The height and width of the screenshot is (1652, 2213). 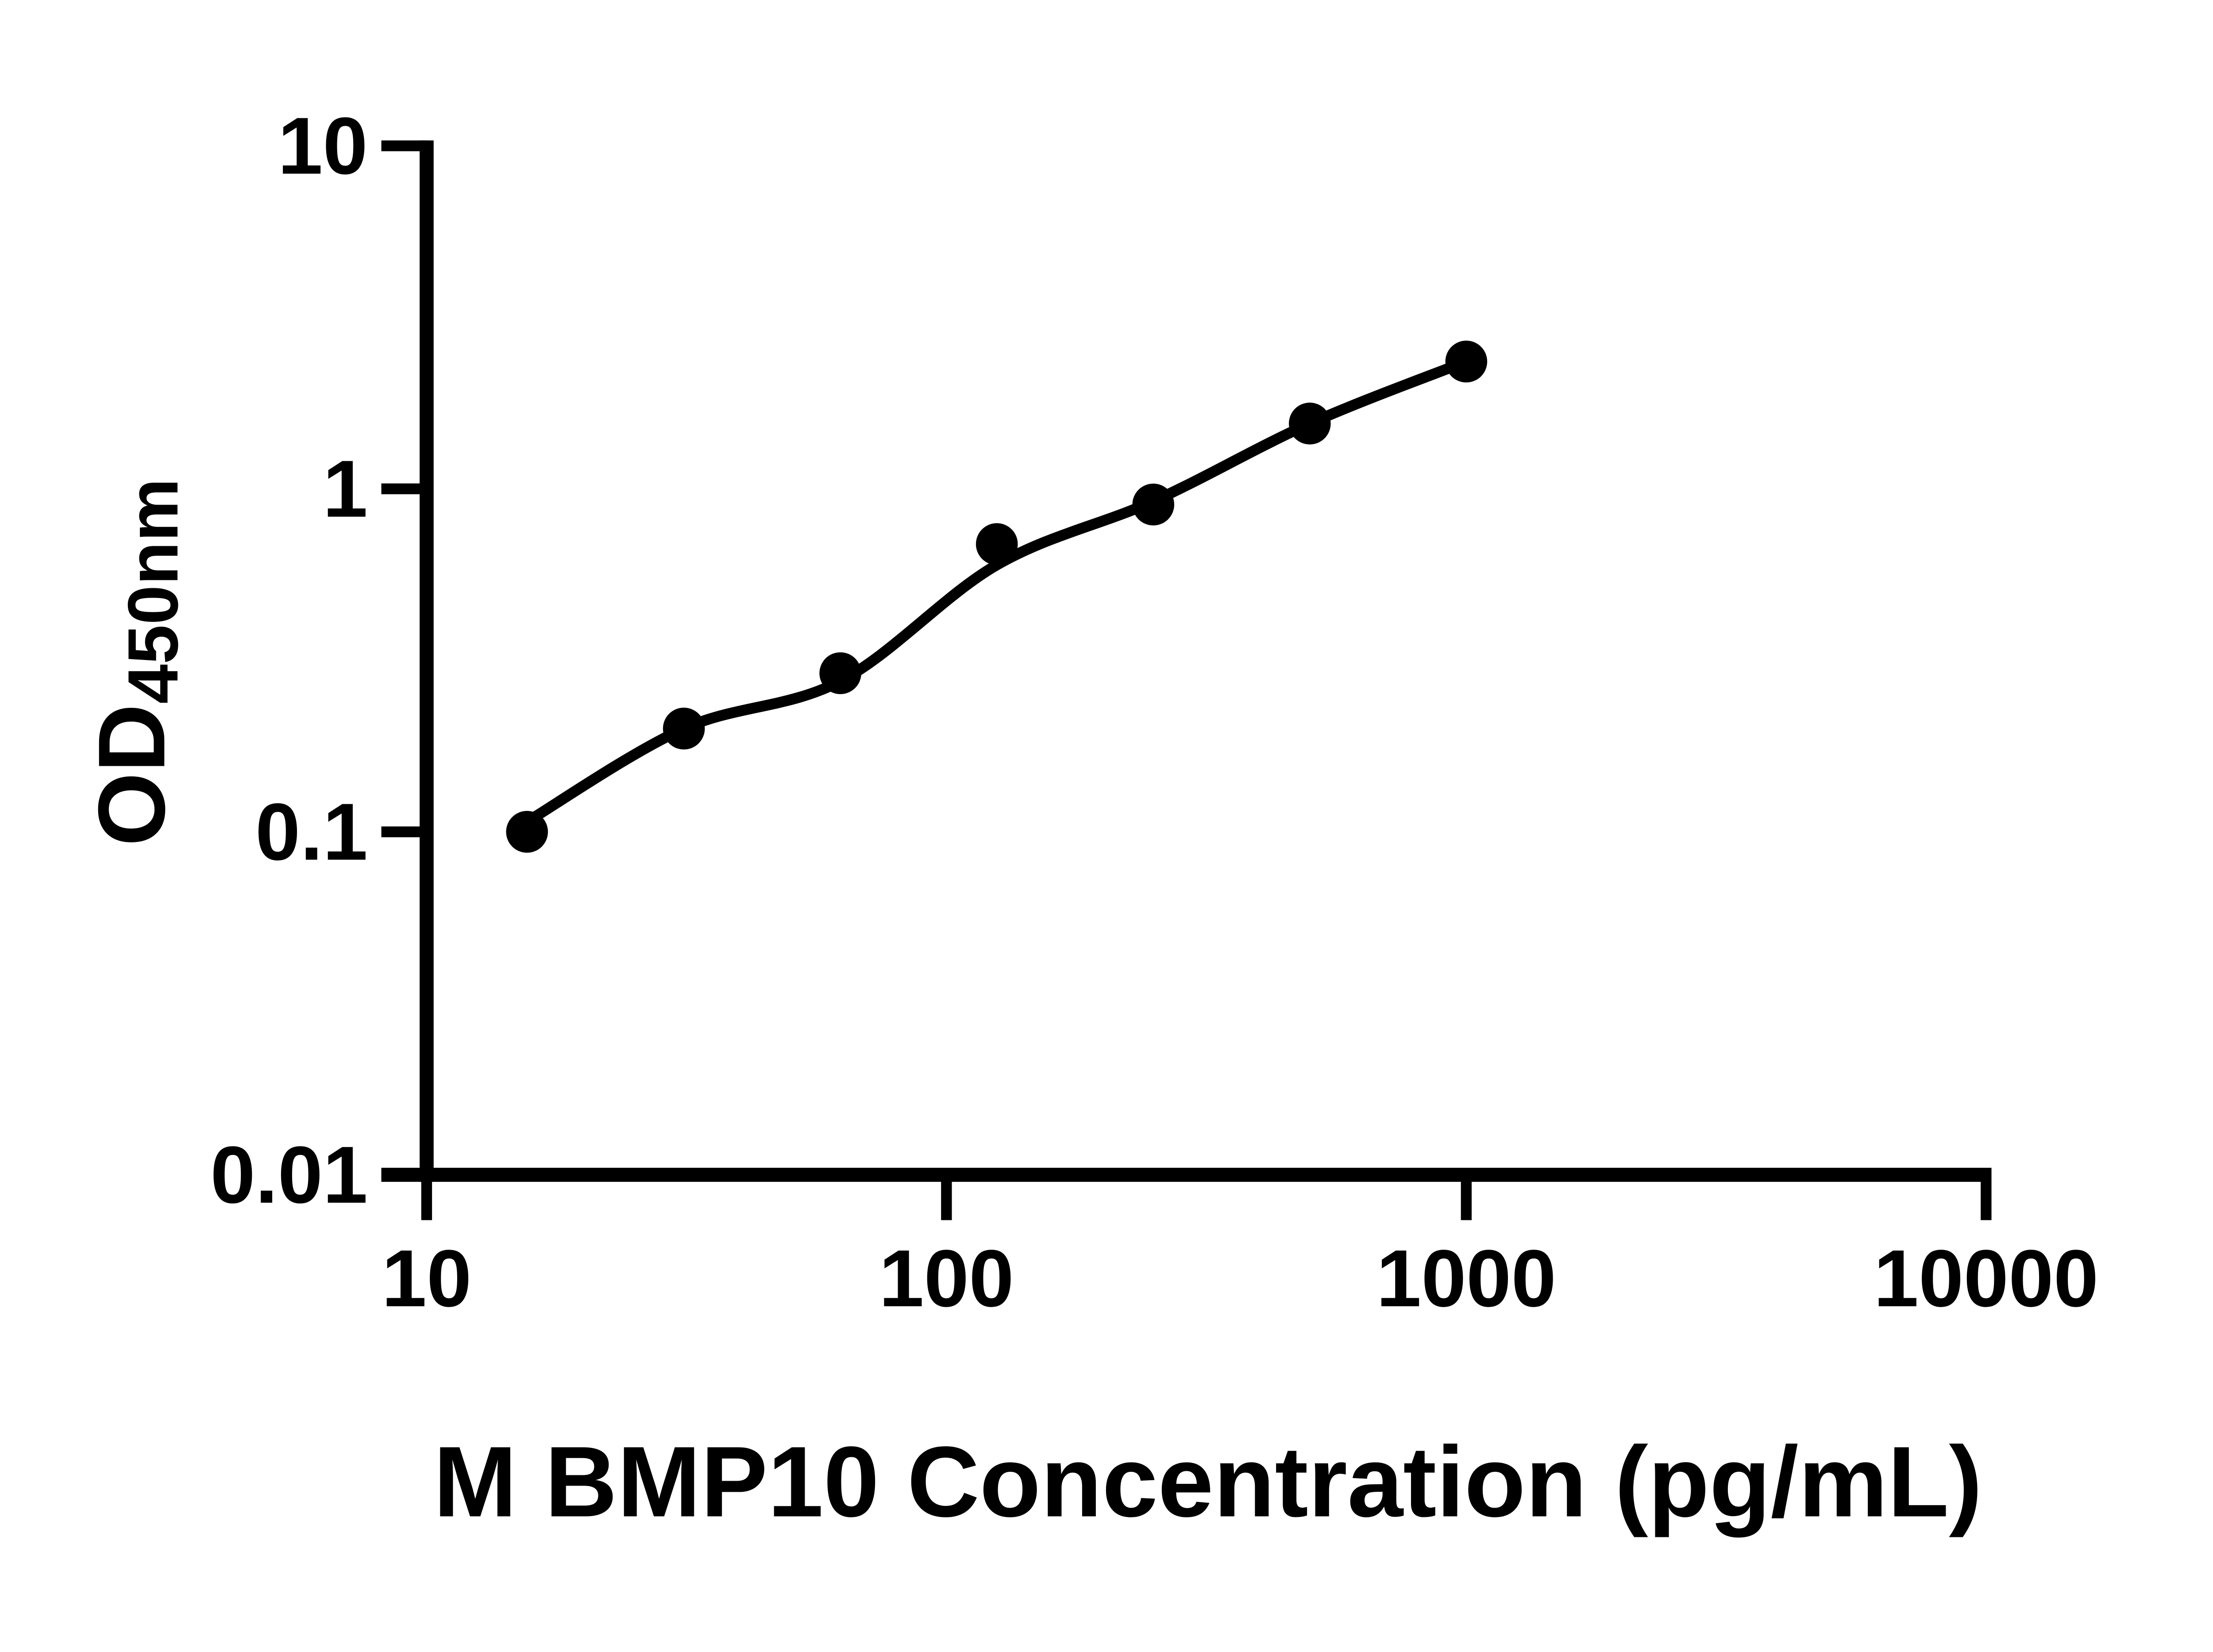 I want to click on y-tick-label: 10, so click(x=323, y=145).